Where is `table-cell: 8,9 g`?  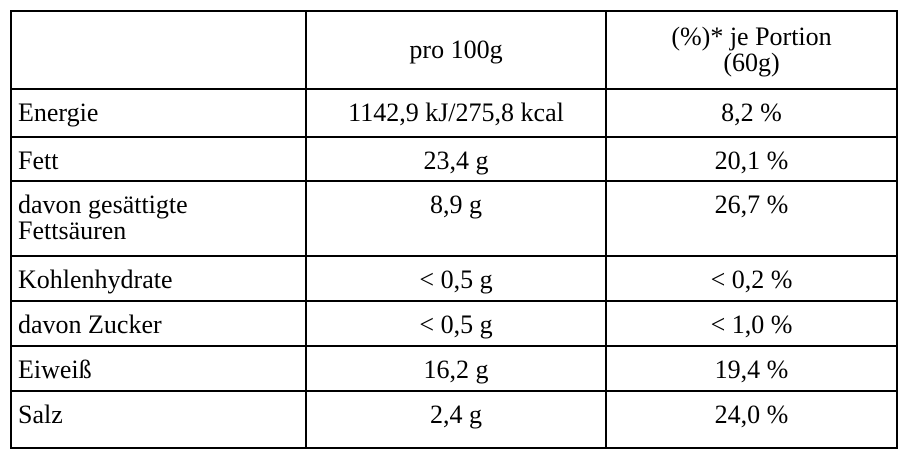
table-cell: 8,9 g is located at coordinates (456, 218).